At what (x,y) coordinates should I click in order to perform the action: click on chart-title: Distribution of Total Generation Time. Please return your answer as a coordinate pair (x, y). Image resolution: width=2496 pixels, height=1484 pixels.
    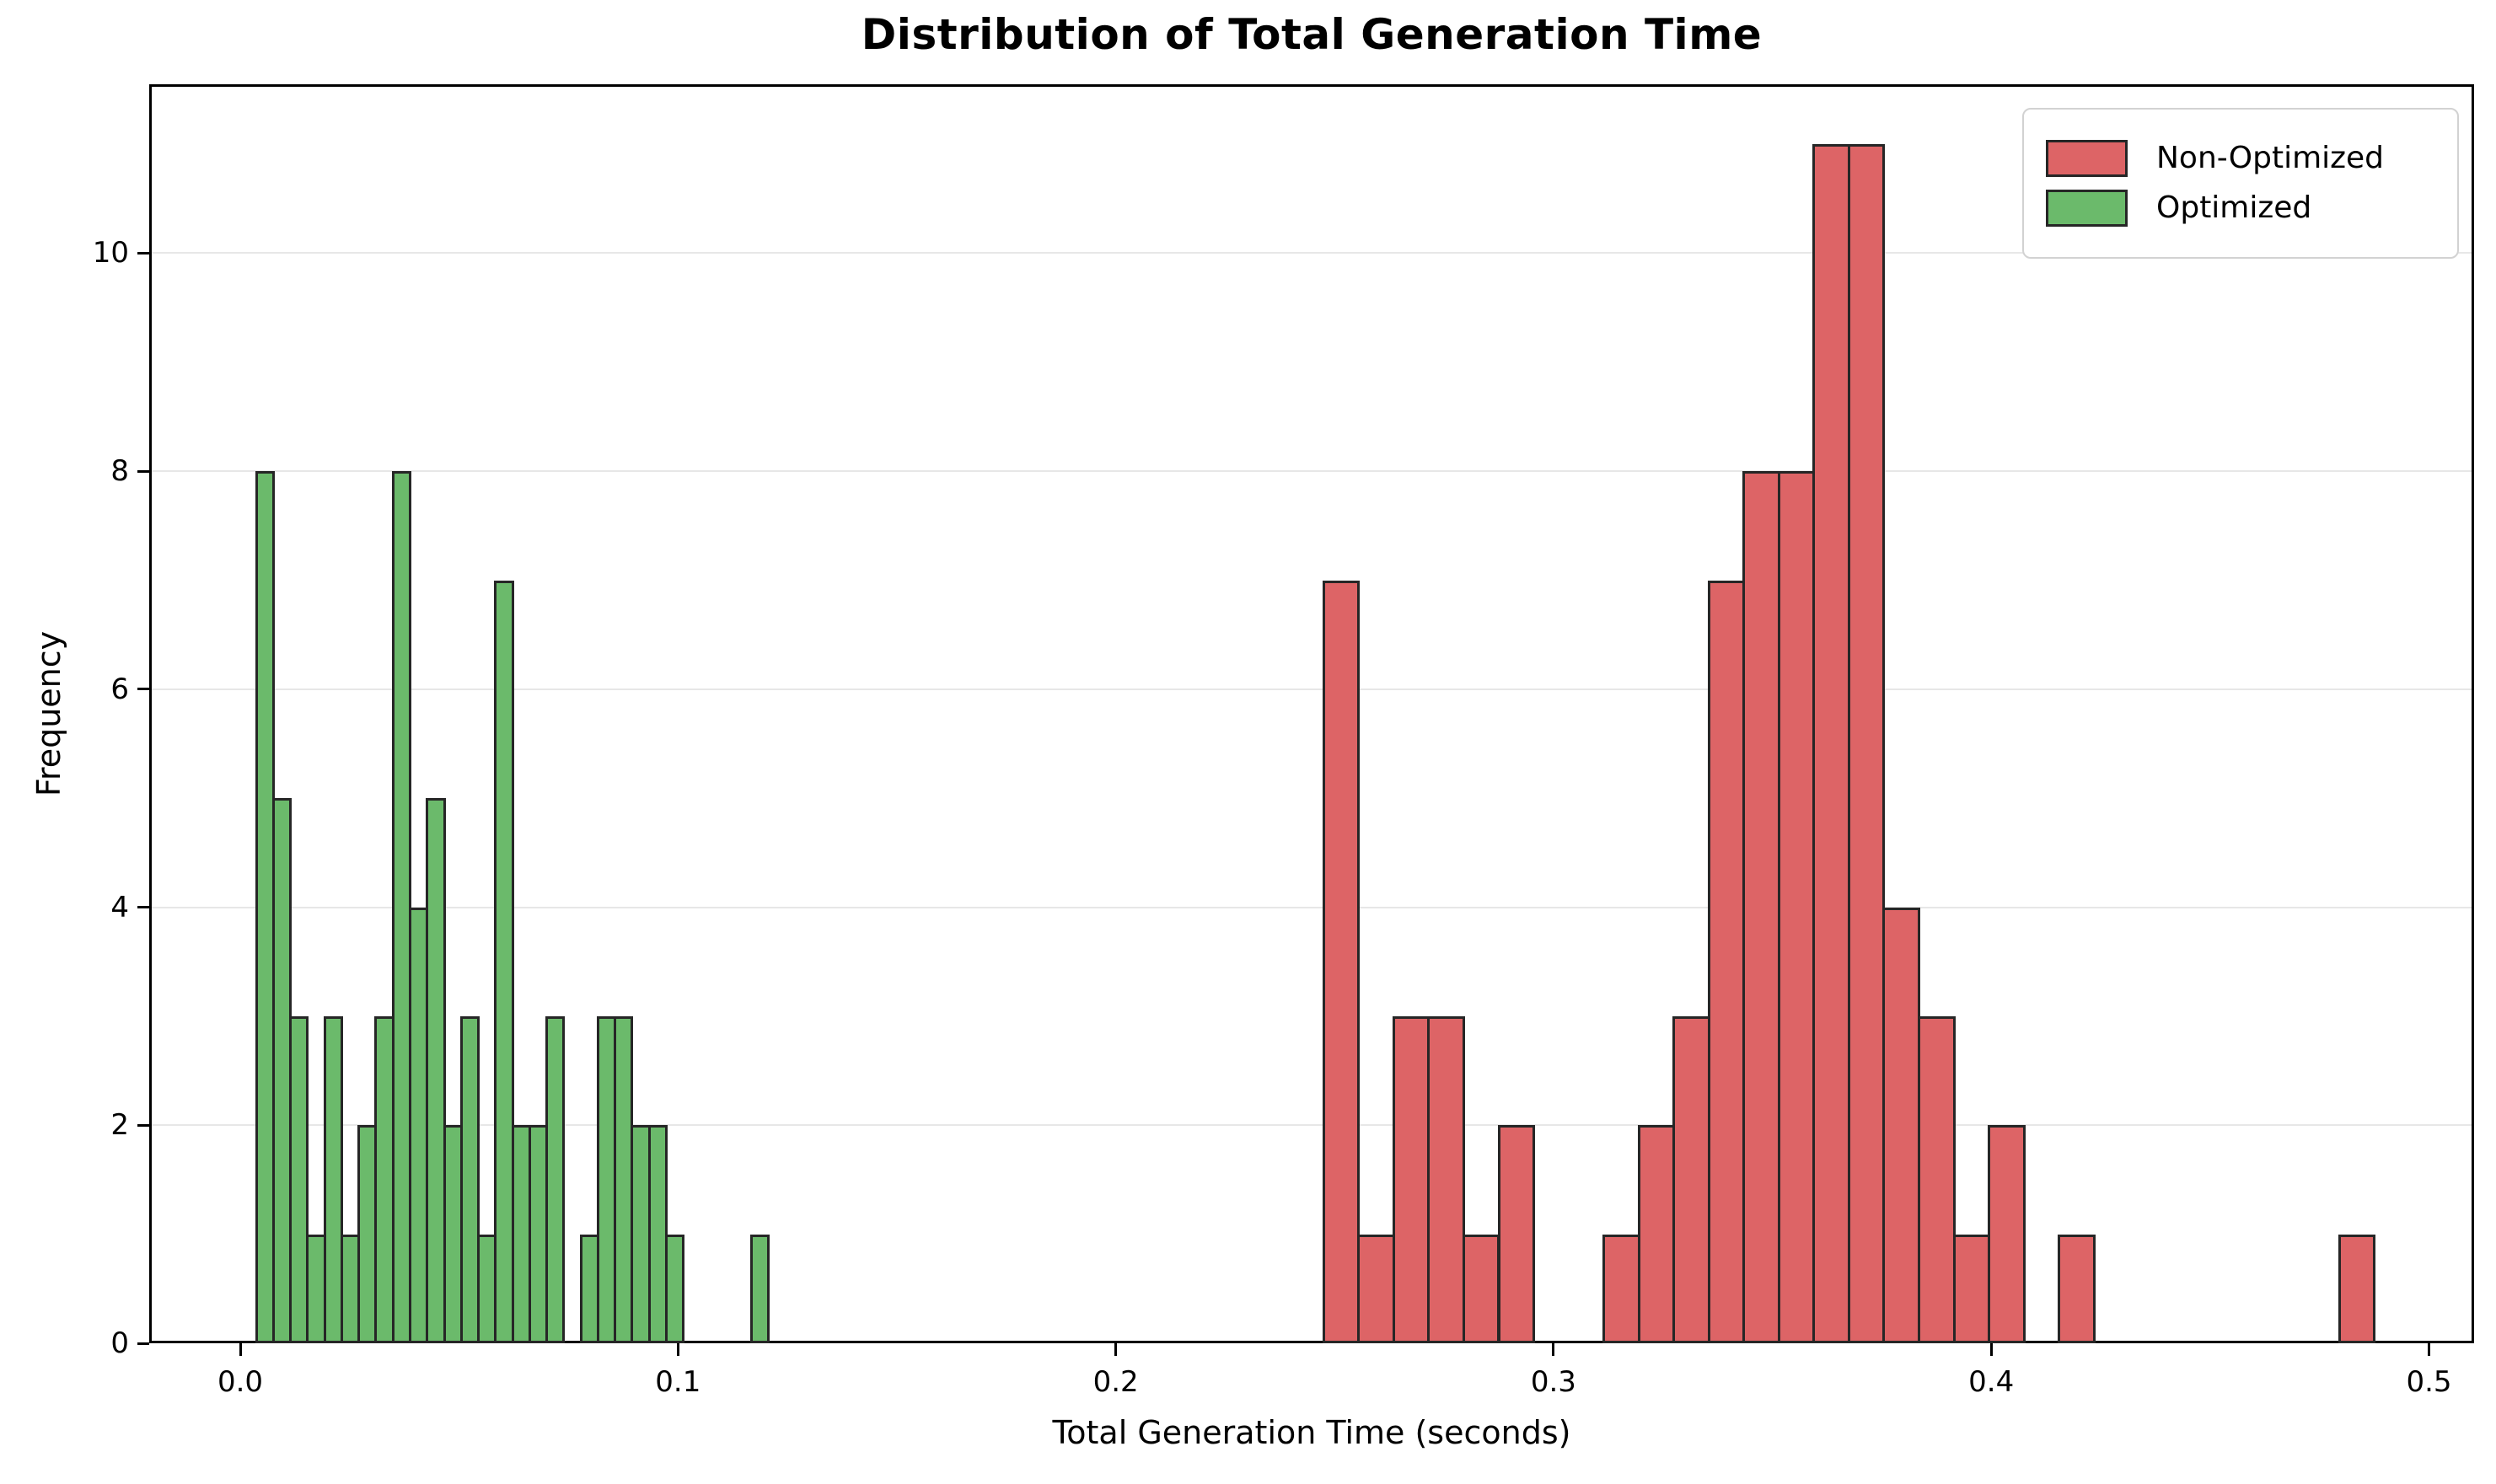
    Looking at the image, I should click on (1312, 34).